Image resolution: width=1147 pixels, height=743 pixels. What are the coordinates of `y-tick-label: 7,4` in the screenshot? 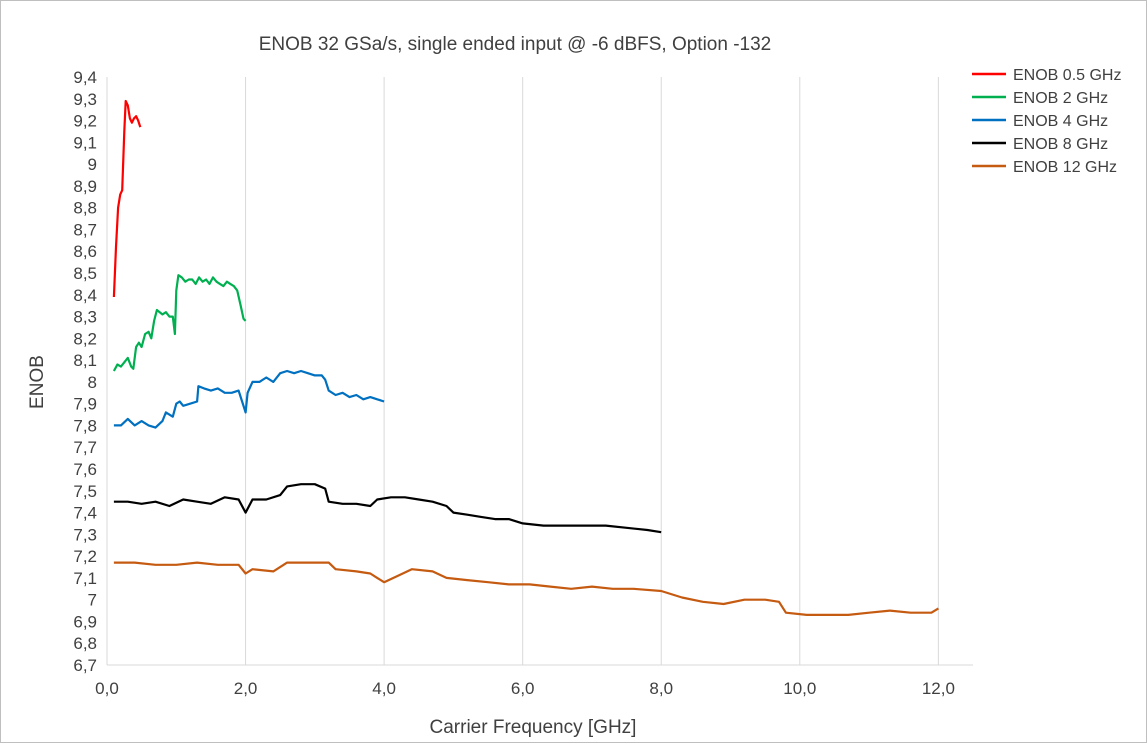 It's located at (85, 513).